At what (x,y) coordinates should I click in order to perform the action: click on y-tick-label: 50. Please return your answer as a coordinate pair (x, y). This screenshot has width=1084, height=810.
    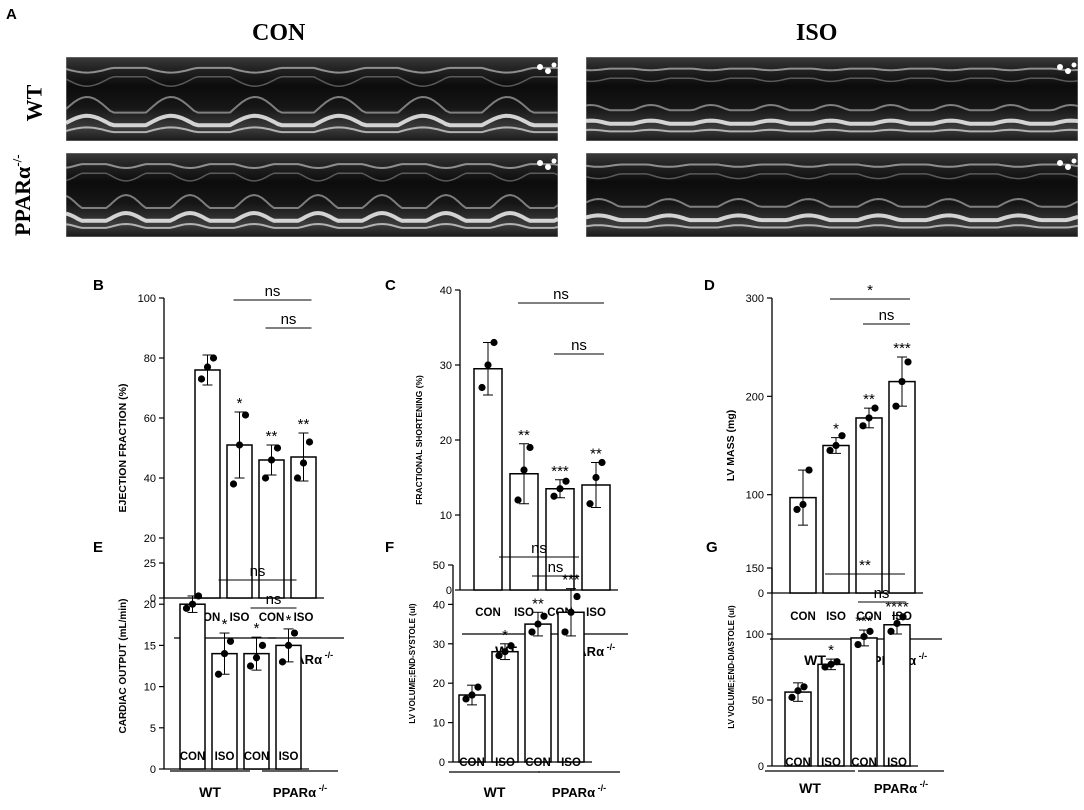
    Looking at the image, I should click on (439, 566).